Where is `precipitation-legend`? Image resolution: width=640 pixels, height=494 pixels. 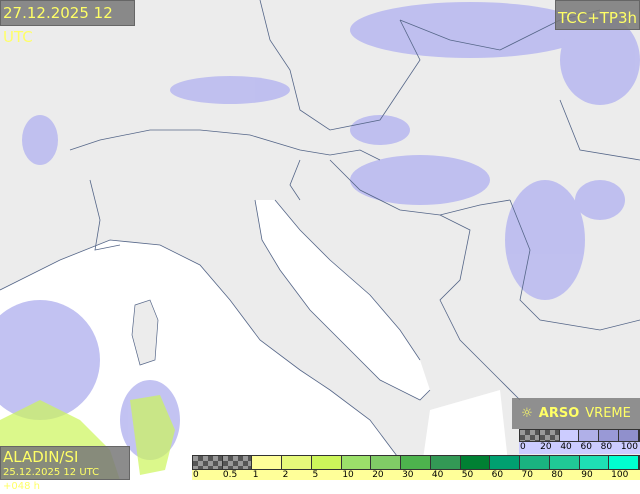 precipitation-legend is located at coordinates (416, 462).